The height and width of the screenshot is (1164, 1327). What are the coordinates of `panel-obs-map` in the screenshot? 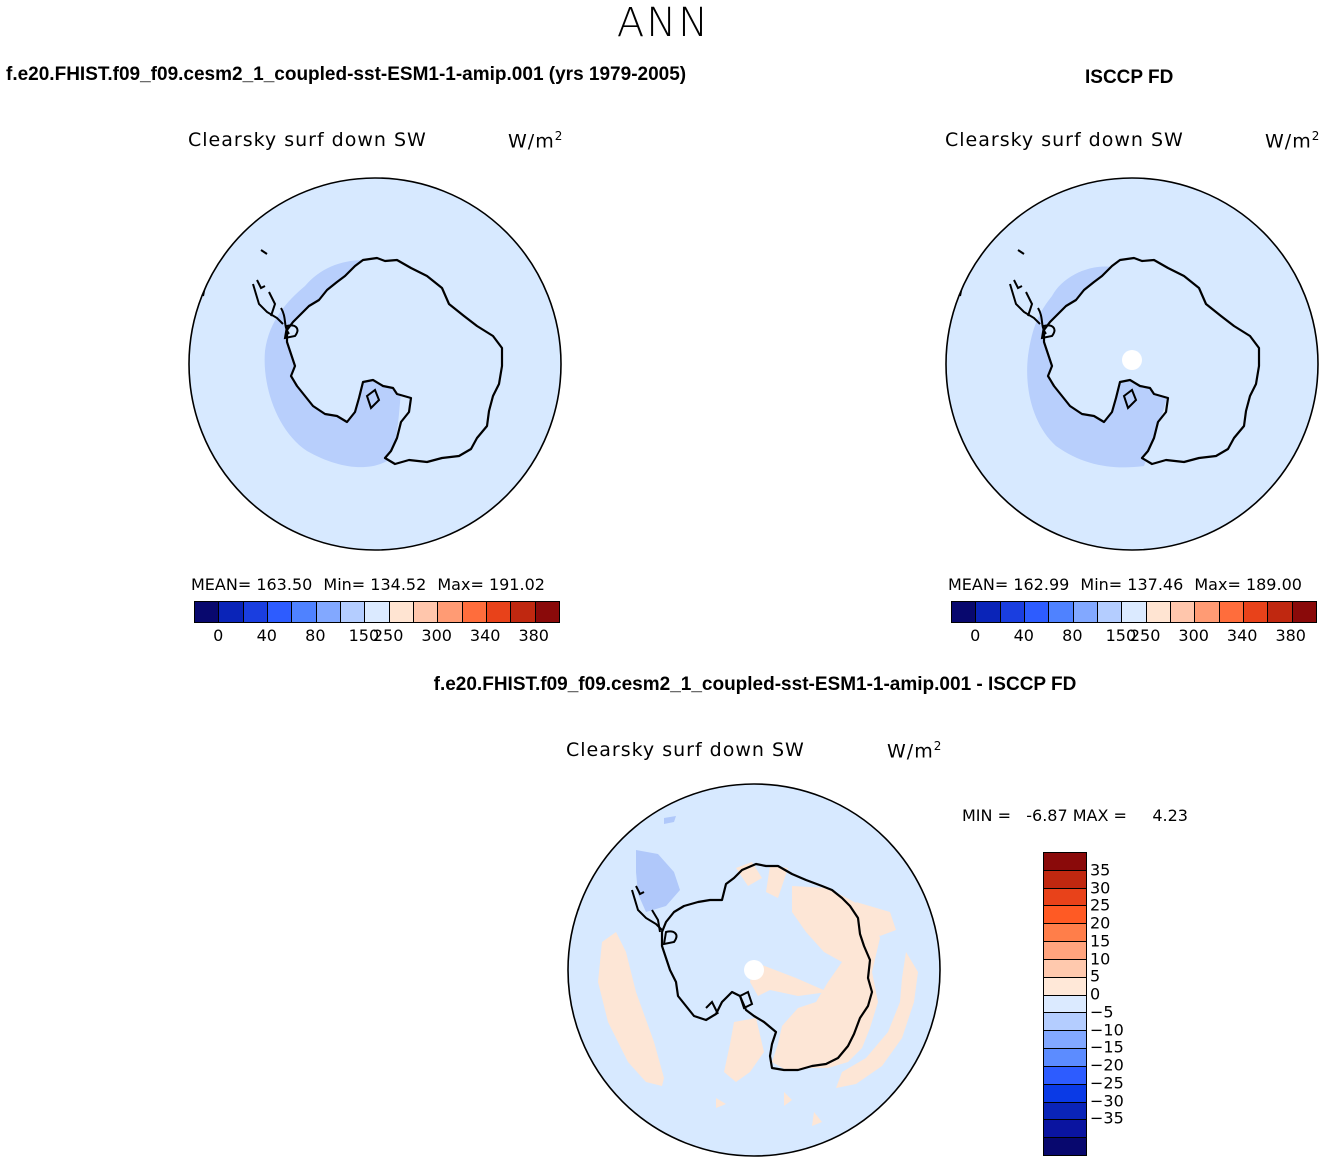 It's located at (1132, 364).